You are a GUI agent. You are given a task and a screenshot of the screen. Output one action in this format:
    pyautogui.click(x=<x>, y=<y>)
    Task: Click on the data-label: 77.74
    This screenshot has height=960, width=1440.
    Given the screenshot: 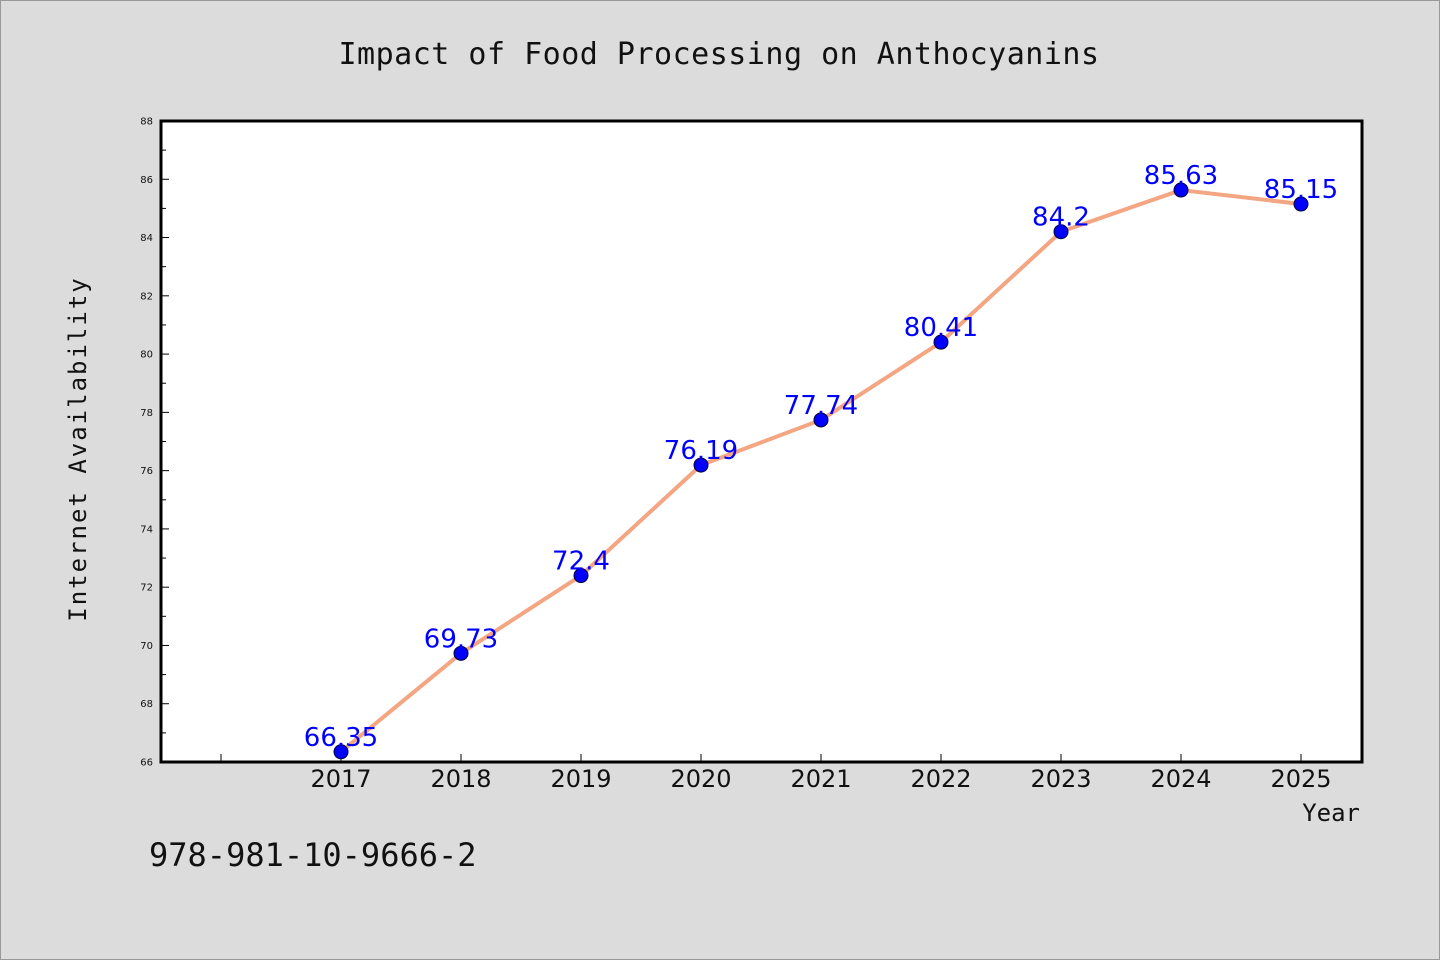 What is the action you would take?
    pyautogui.click(x=821, y=406)
    